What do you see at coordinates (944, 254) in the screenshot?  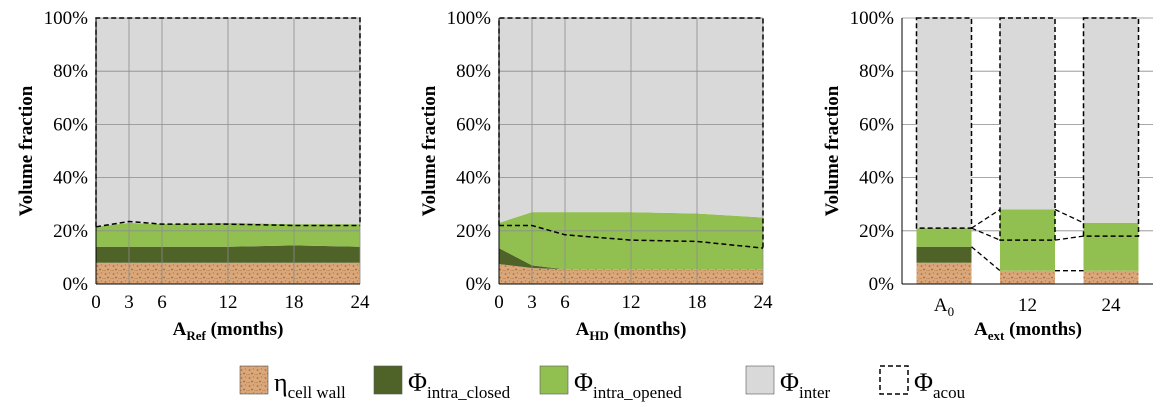 I see `bar-intra_closed` at bounding box center [944, 254].